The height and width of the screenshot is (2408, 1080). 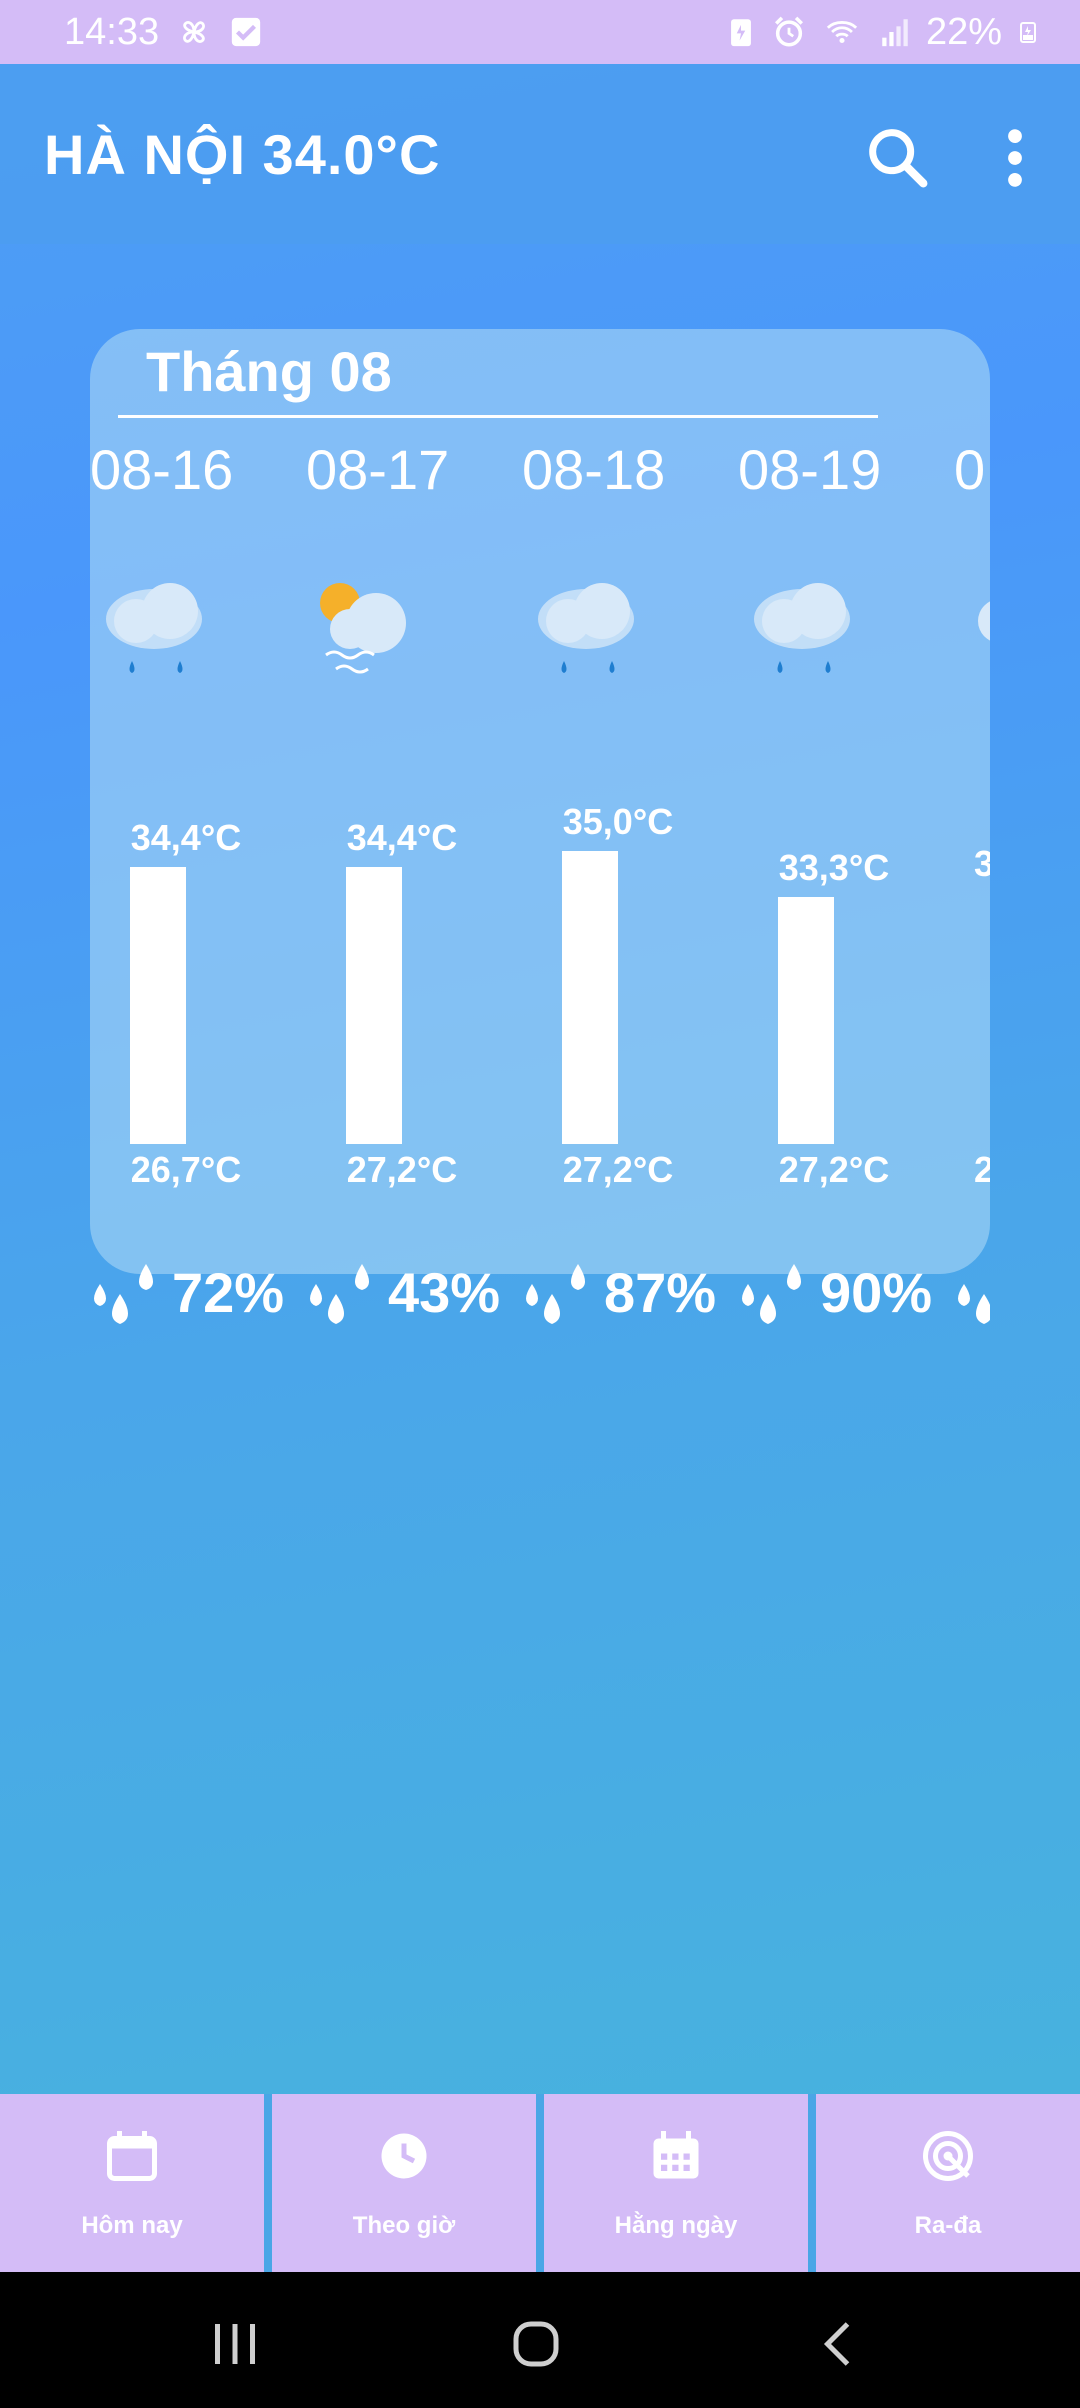 What do you see at coordinates (898, 158) in the screenshot?
I see `search-icon` at bounding box center [898, 158].